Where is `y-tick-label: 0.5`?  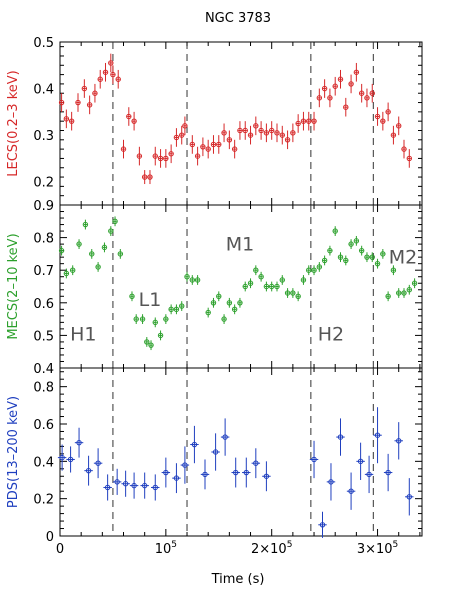 y-tick-label: 0.5 is located at coordinates (43, 336).